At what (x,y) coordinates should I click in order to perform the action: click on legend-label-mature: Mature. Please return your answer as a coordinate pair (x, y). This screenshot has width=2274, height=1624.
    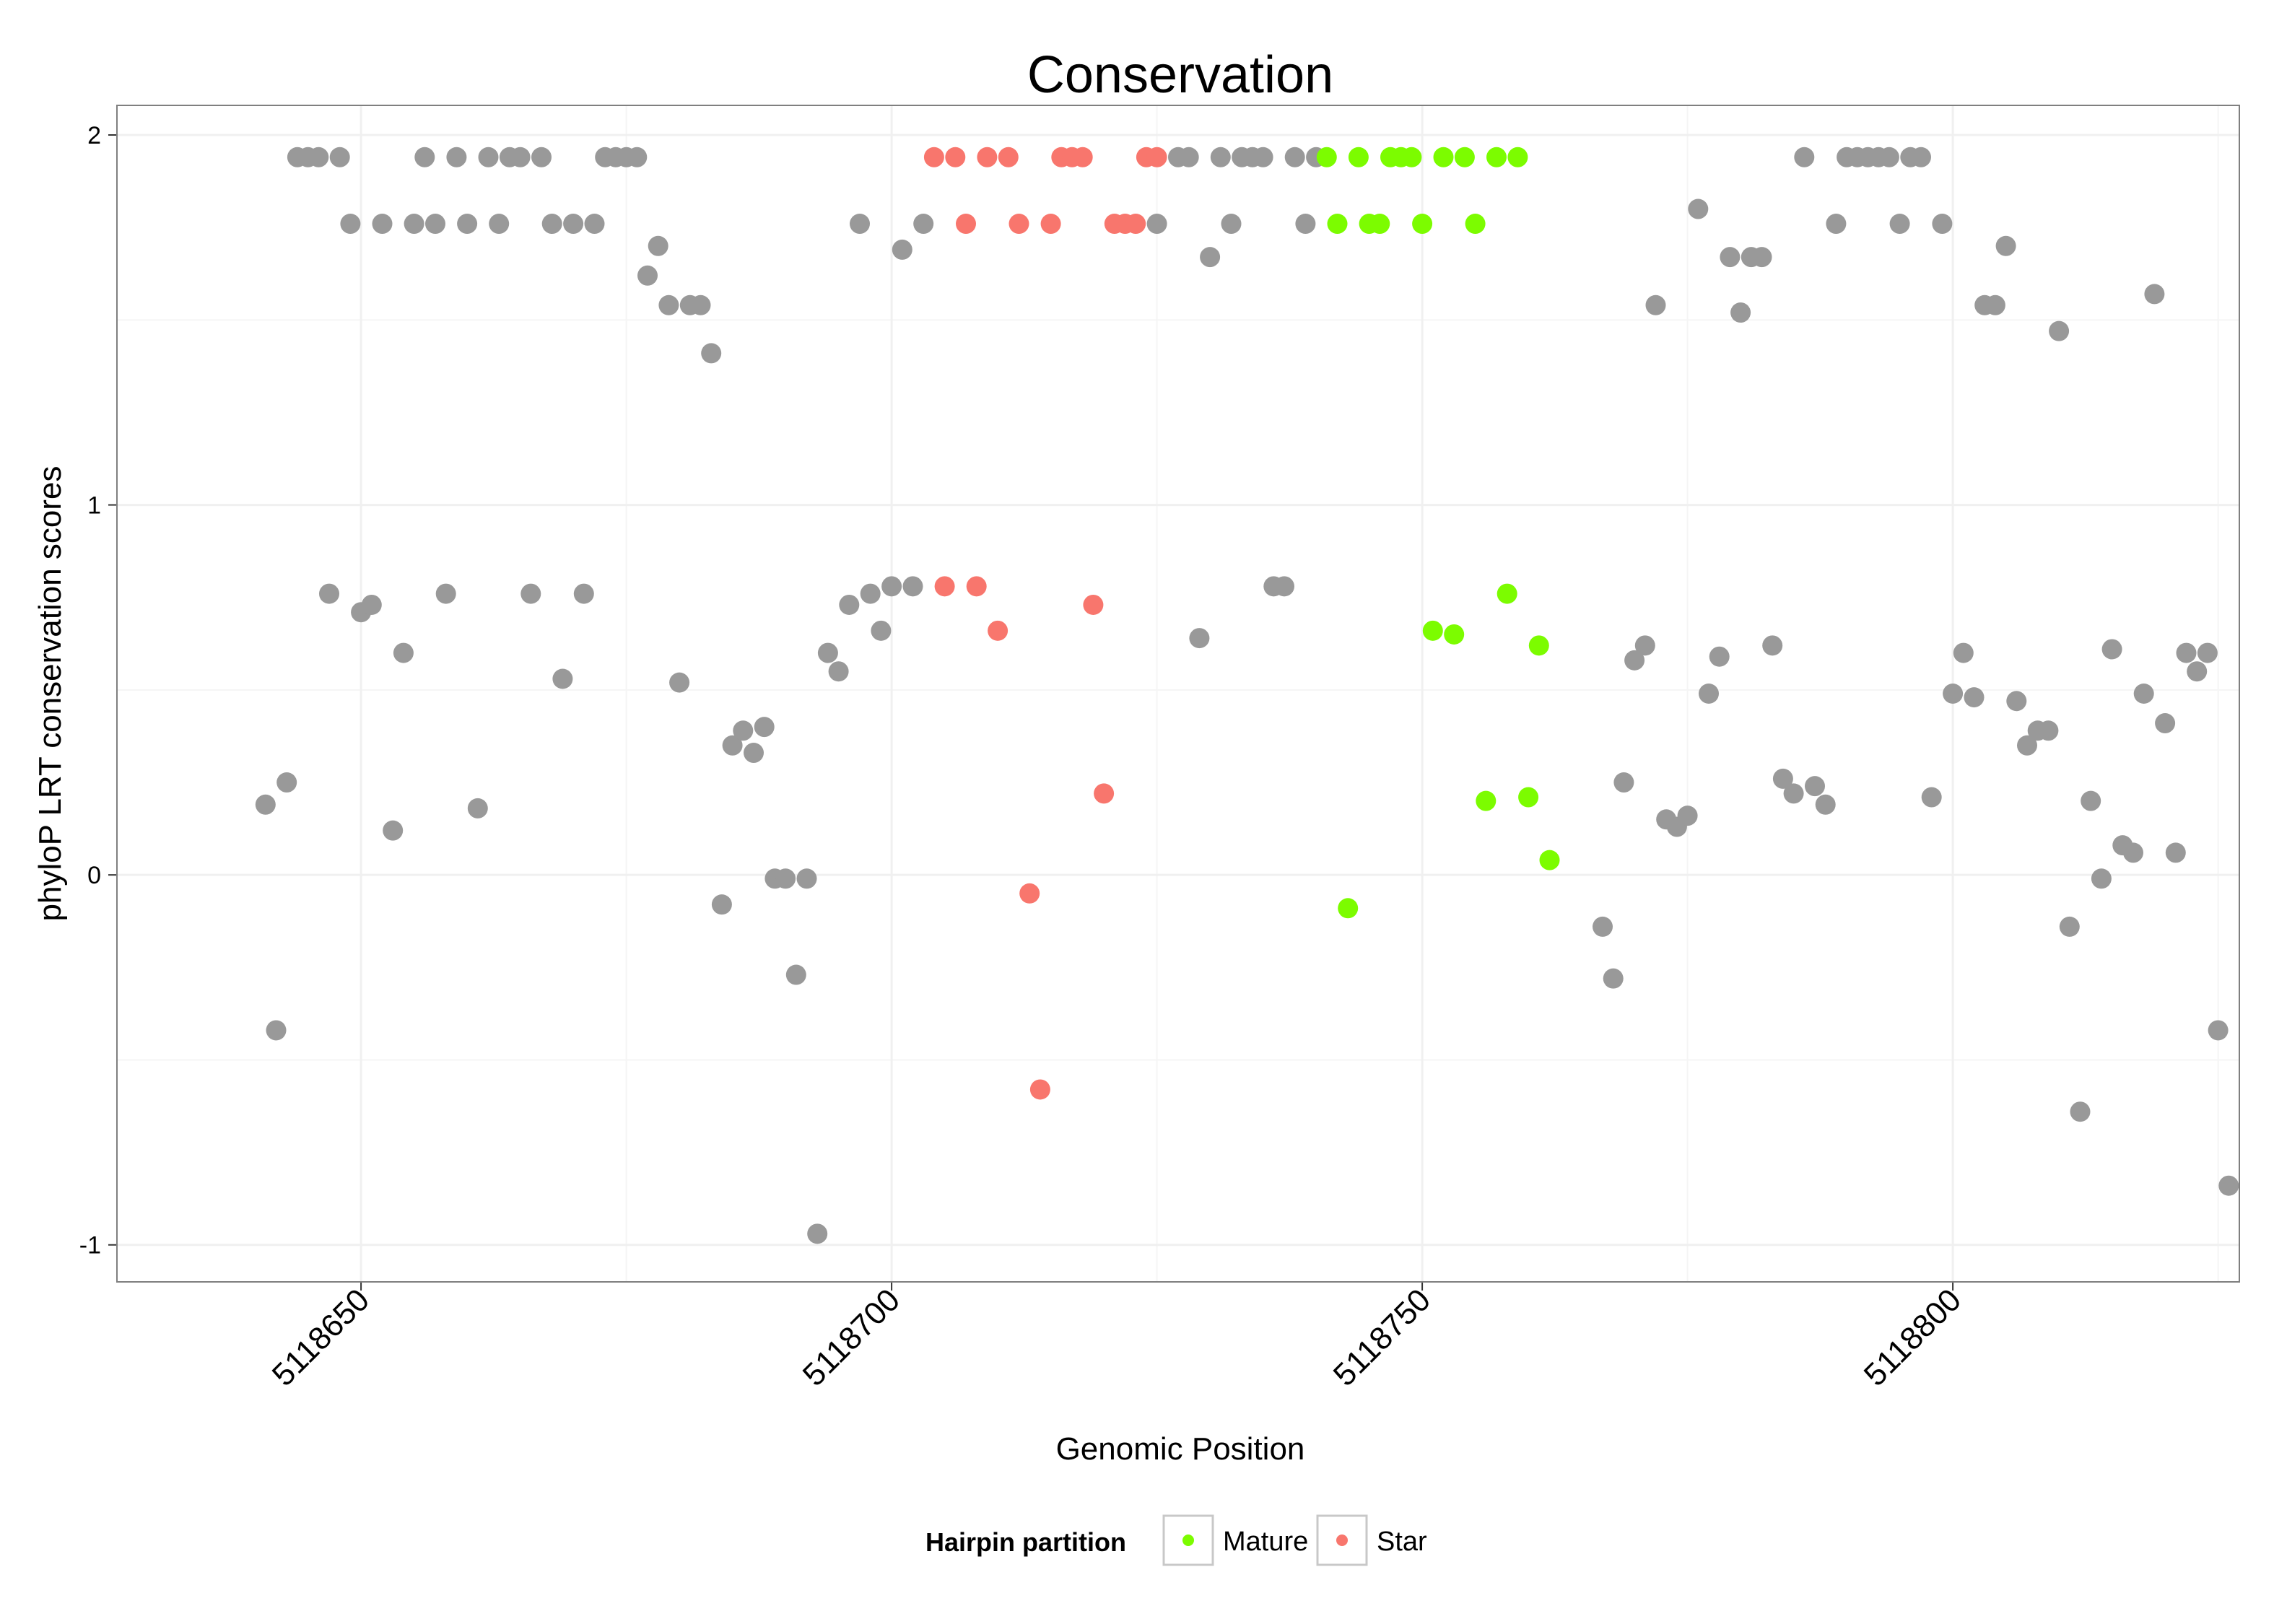
    Looking at the image, I should click on (1266, 1542).